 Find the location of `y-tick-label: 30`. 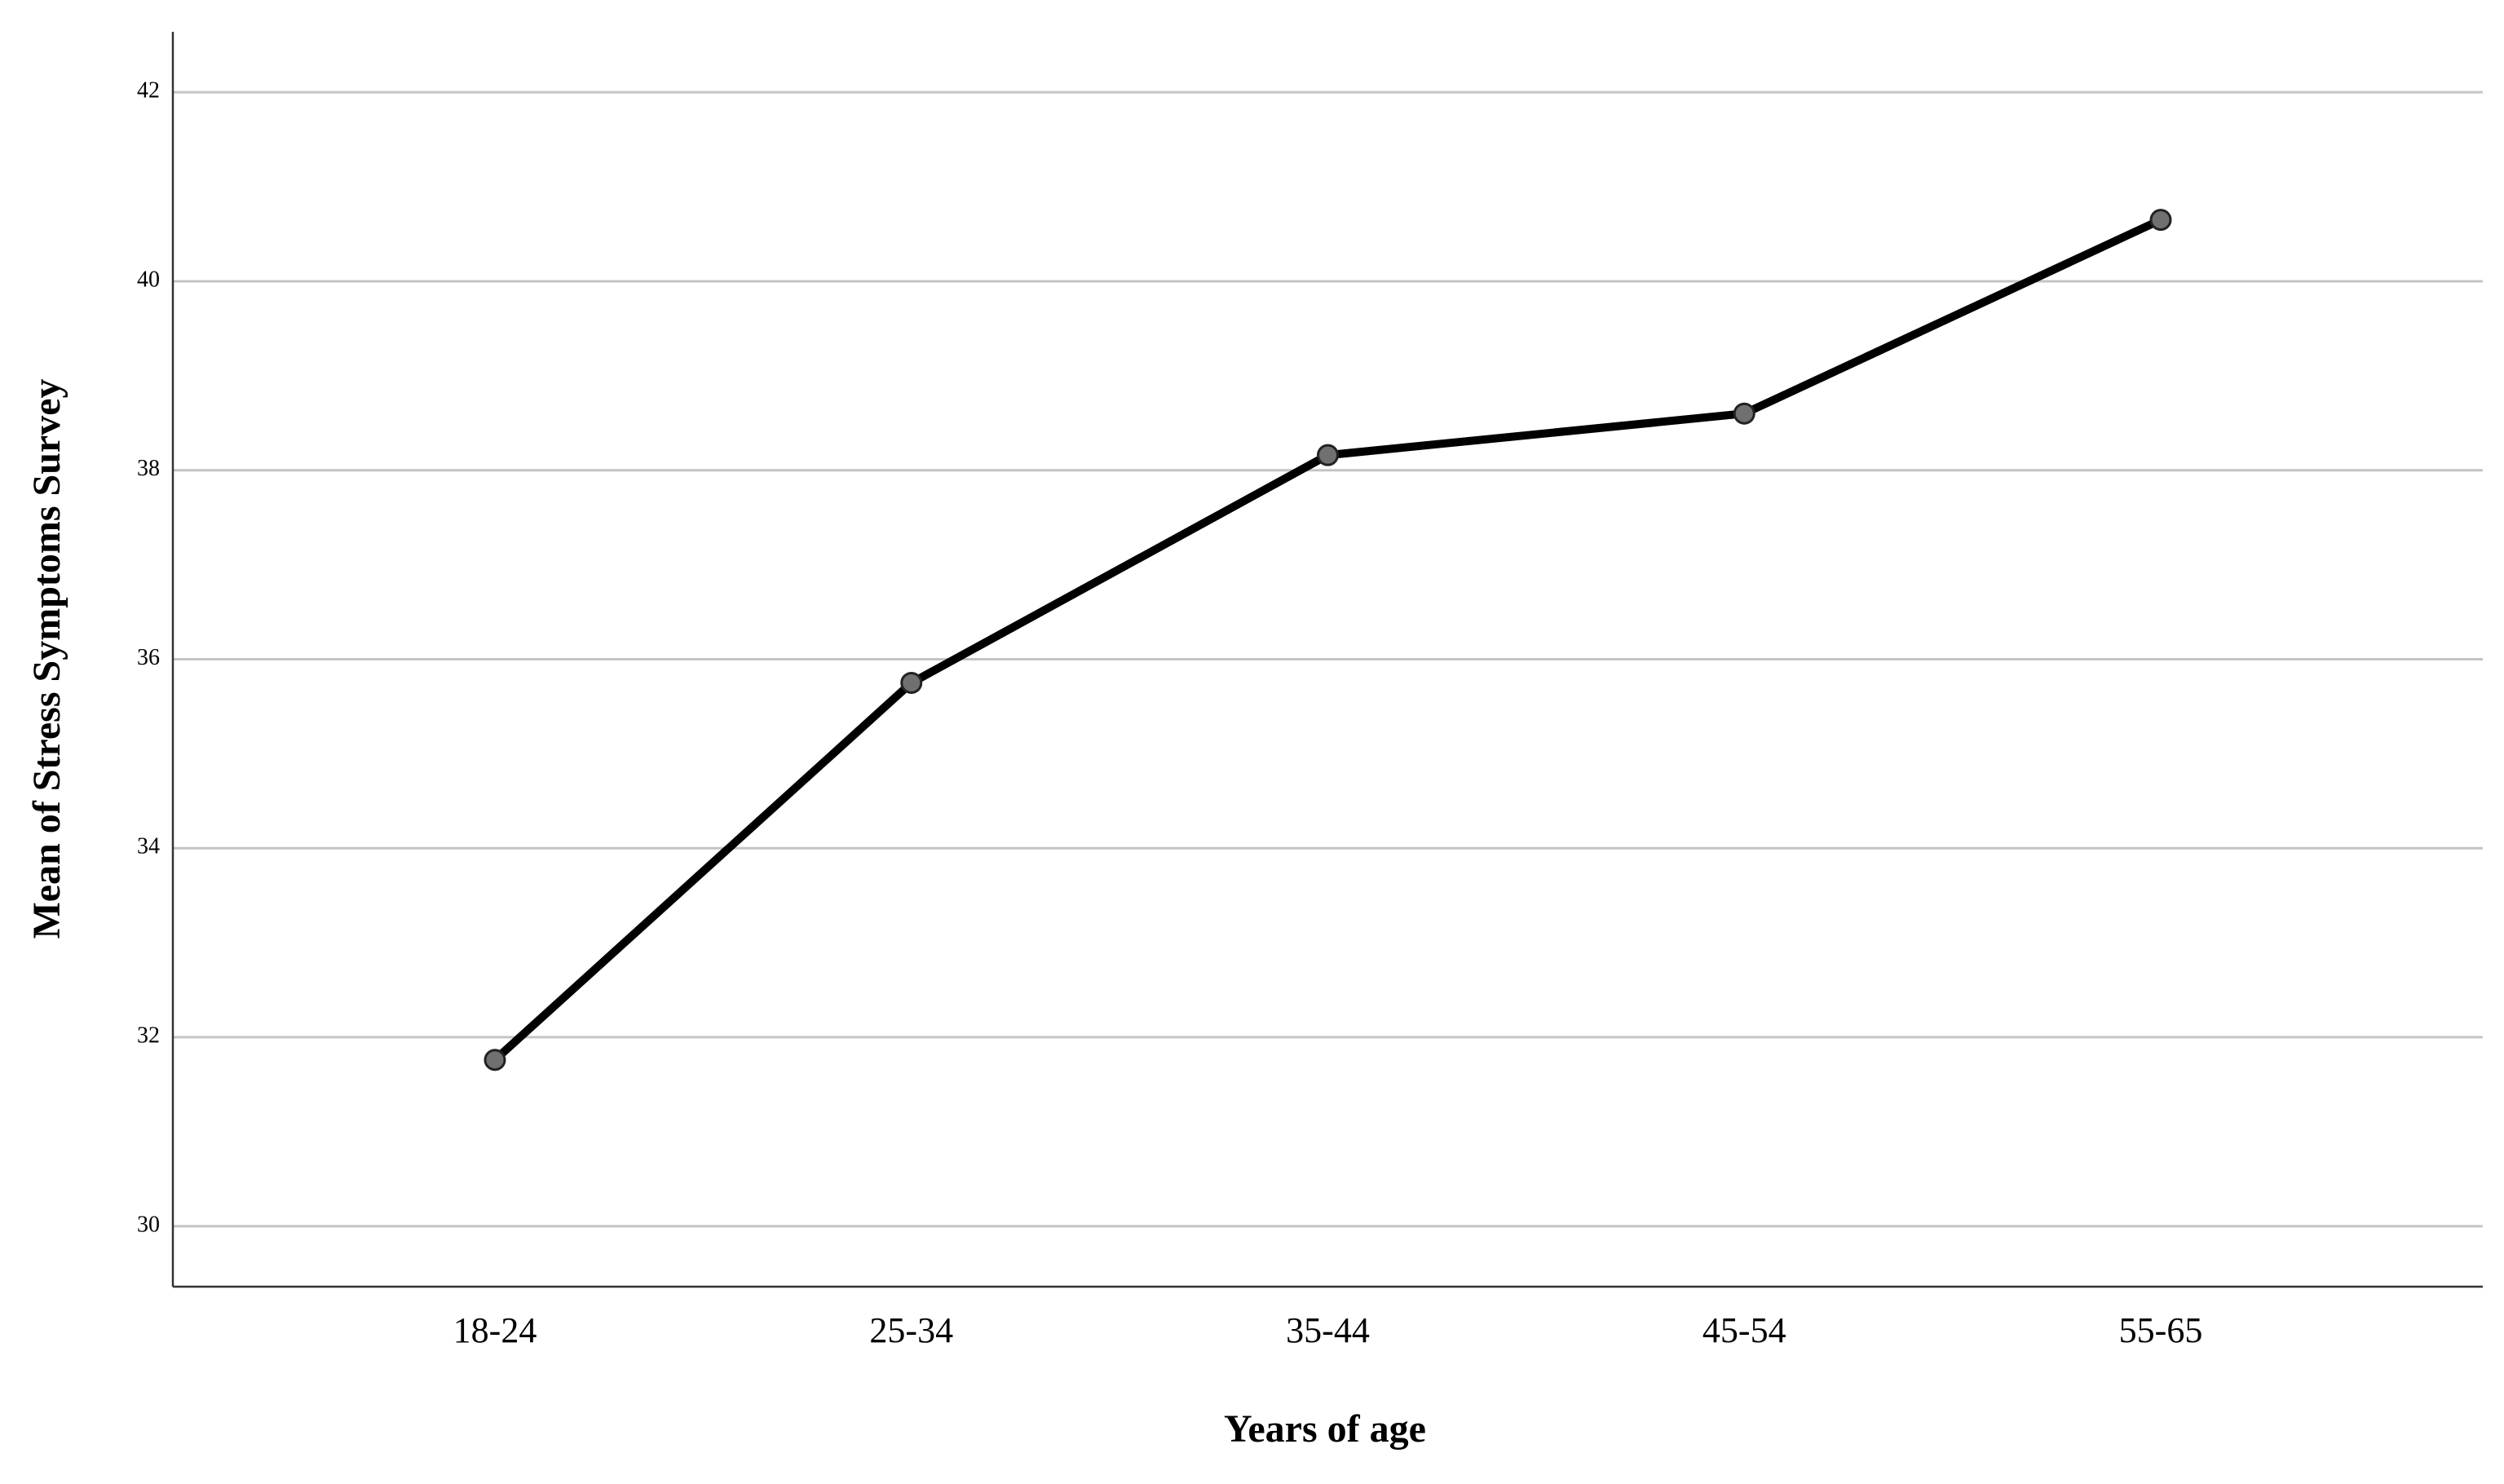

y-tick-label: 30 is located at coordinates (148, 1224).